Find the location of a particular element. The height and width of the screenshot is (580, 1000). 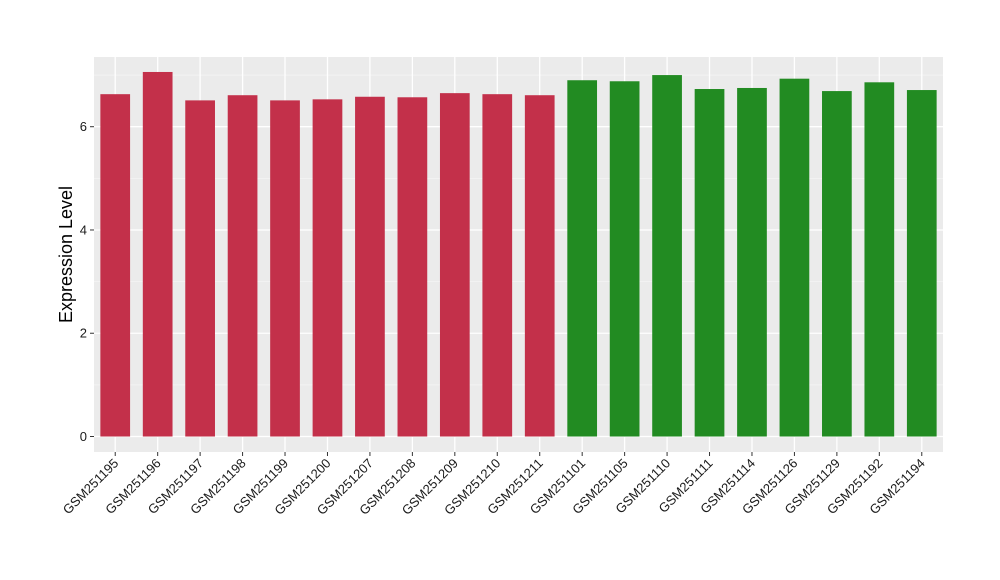

bar-gsm251195 is located at coordinates (115, 265).